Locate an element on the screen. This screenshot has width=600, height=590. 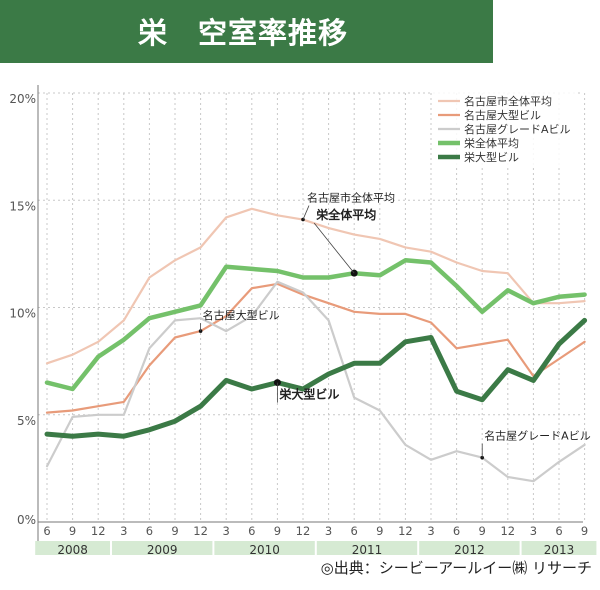
year-label: 2009 is located at coordinates (162, 549).